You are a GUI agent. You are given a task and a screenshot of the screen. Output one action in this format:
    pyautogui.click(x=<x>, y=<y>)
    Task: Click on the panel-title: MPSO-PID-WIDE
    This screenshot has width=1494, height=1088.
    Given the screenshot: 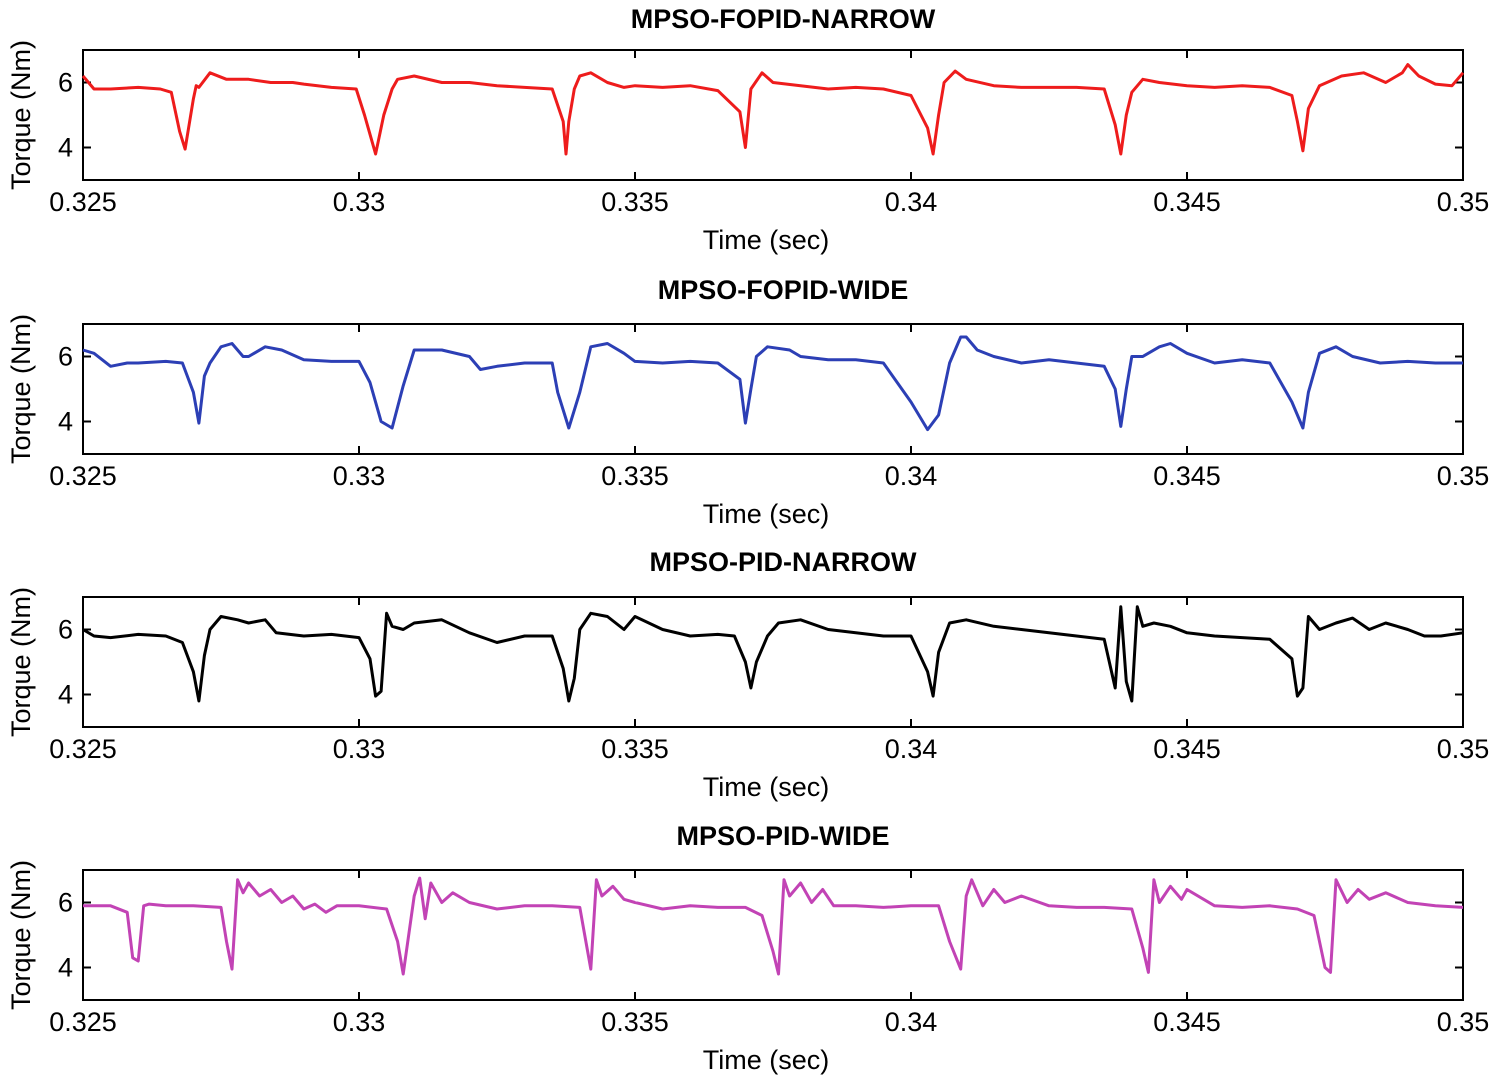 What is the action you would take?
    pyautogui.click(x=783, y=836)
    